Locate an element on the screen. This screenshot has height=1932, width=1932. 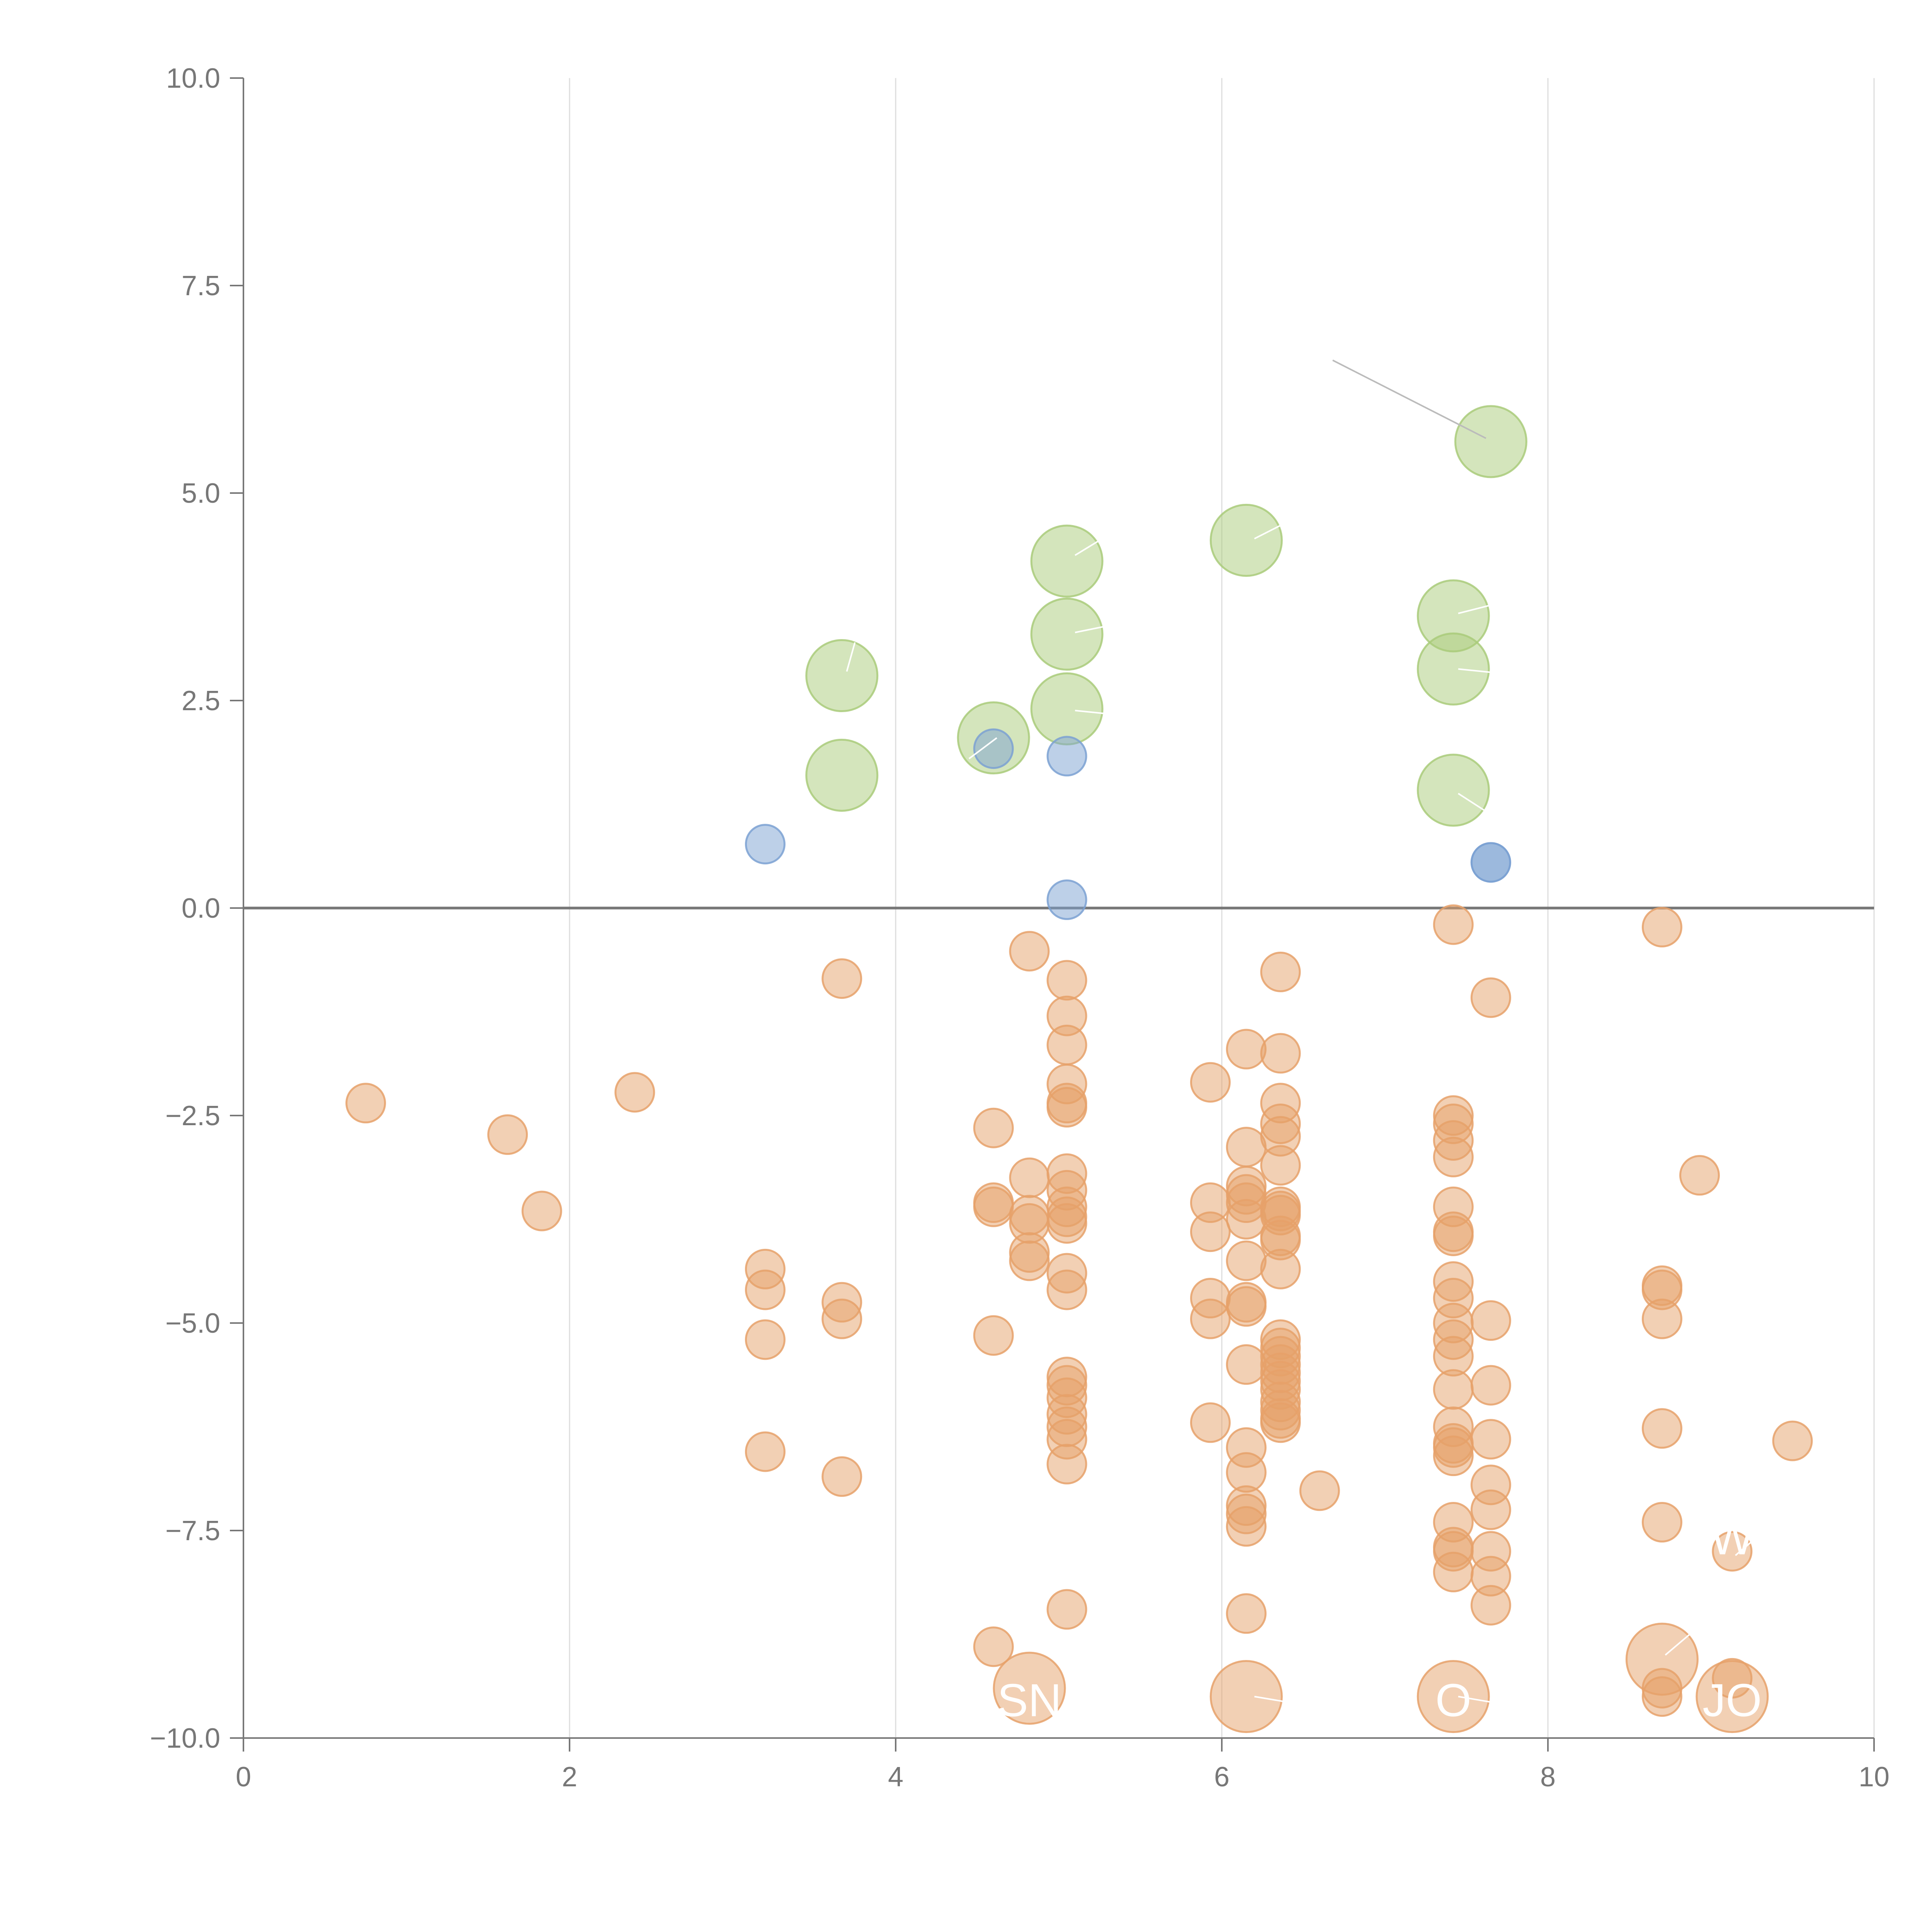
x-tick-label: 2 is located at coordinates (570, 1778).